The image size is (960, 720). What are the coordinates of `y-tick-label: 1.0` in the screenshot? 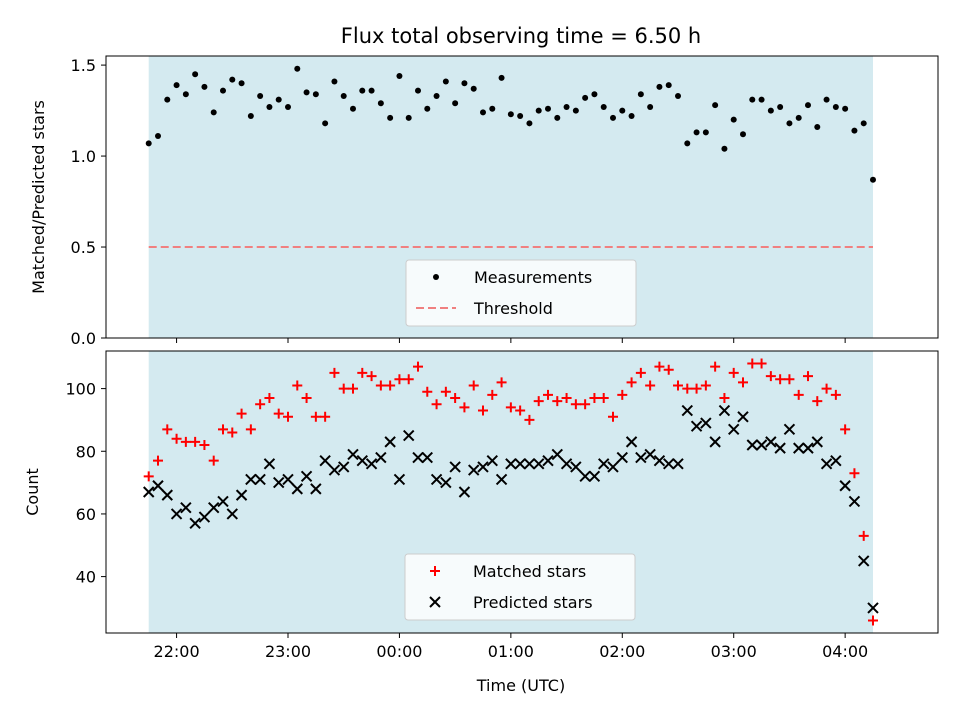 It's located at (83, 156).